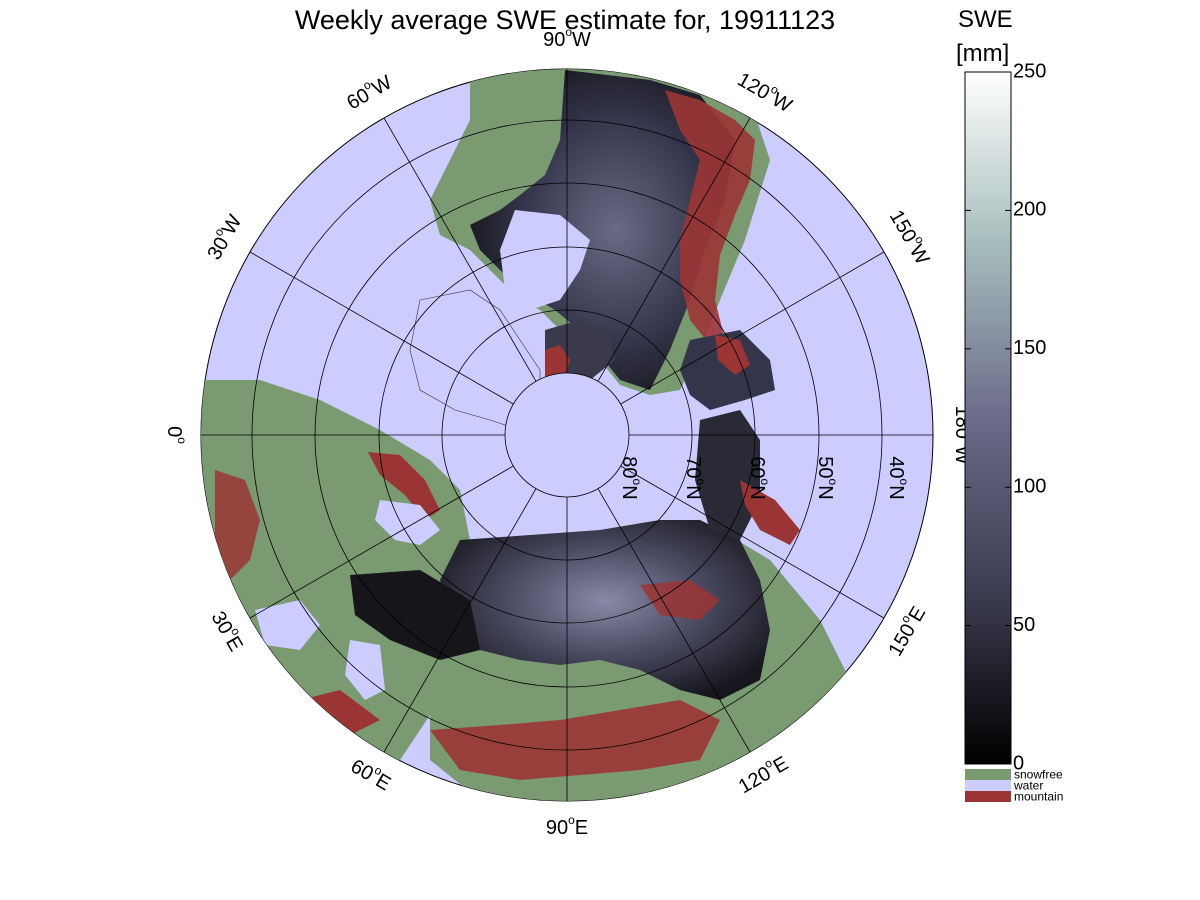  Describe the element at coordinates (1028, 786) in the screenshot. I see `colorbar-category-label: water` at that location.